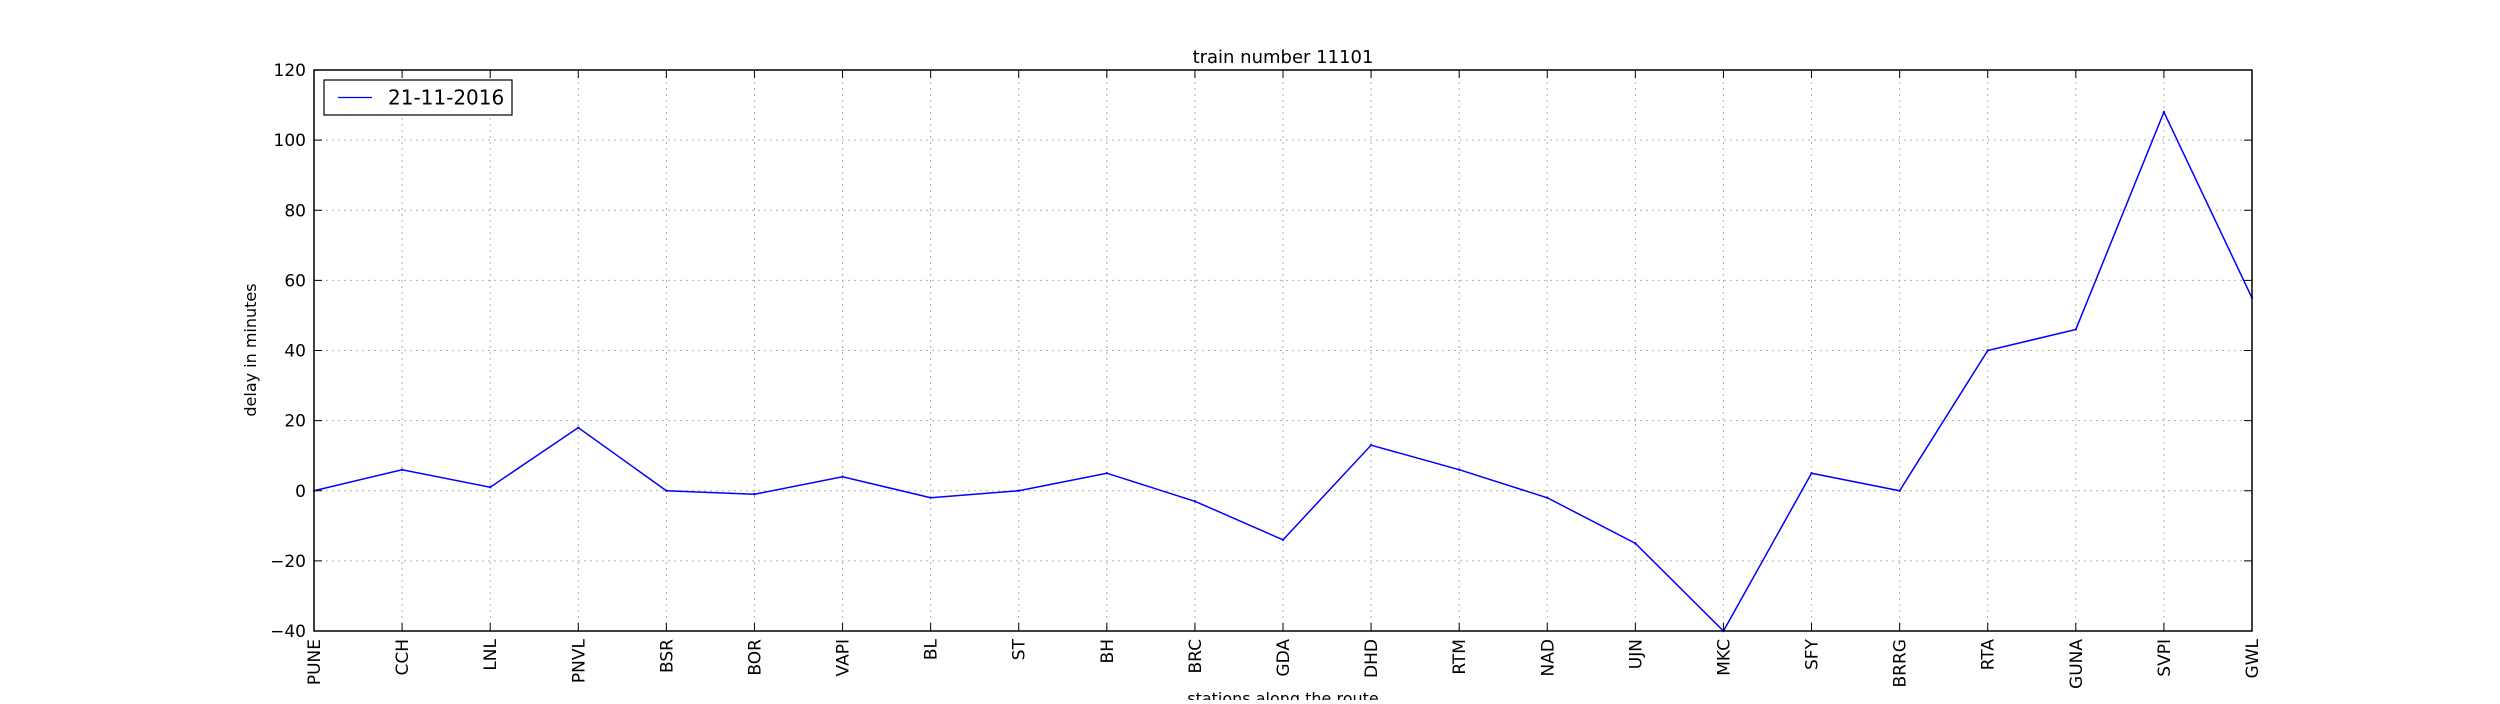 The image size is (2500, 704). What do you see at coordinates (579, 660) in the screenshot?
I see `x-tick-label: PNVL` at bounding box center [579, 660].